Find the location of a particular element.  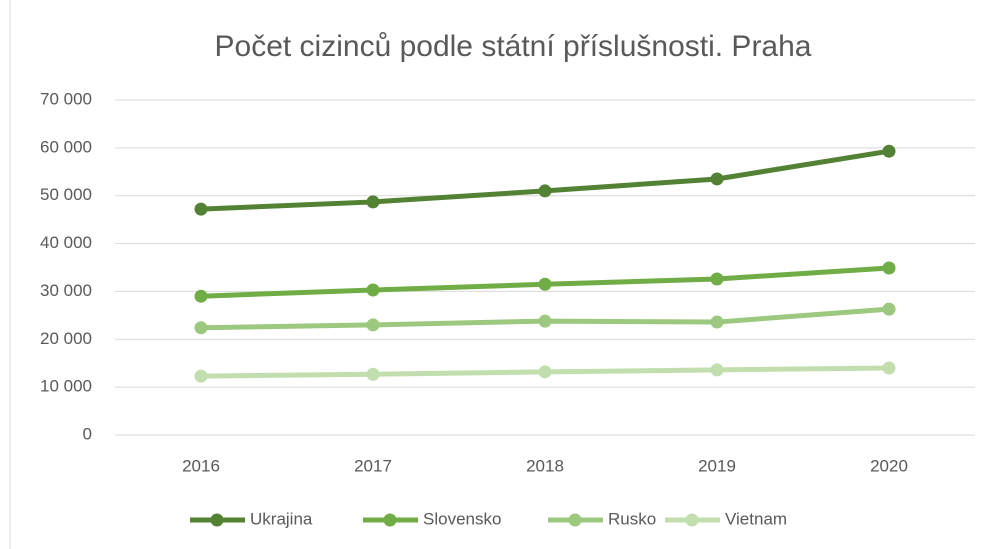

series-line is located at coordinates (545, 180).